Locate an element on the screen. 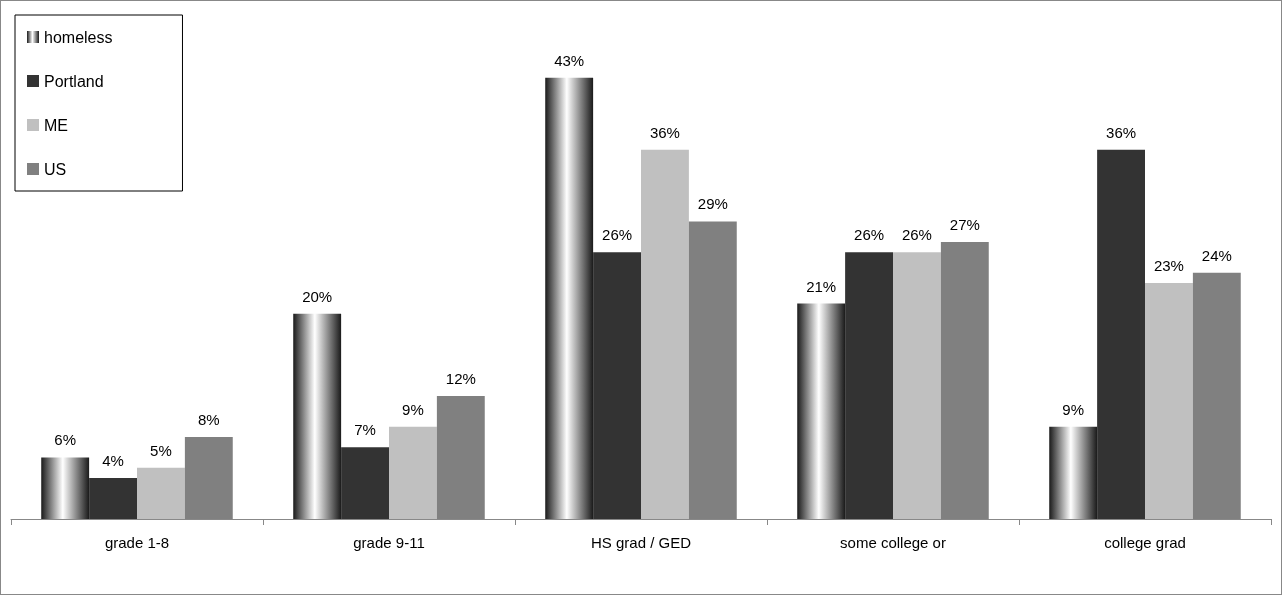 This screenshot has height=595, width=1282. data-label: 23% is located at coordinates (1168, 266).